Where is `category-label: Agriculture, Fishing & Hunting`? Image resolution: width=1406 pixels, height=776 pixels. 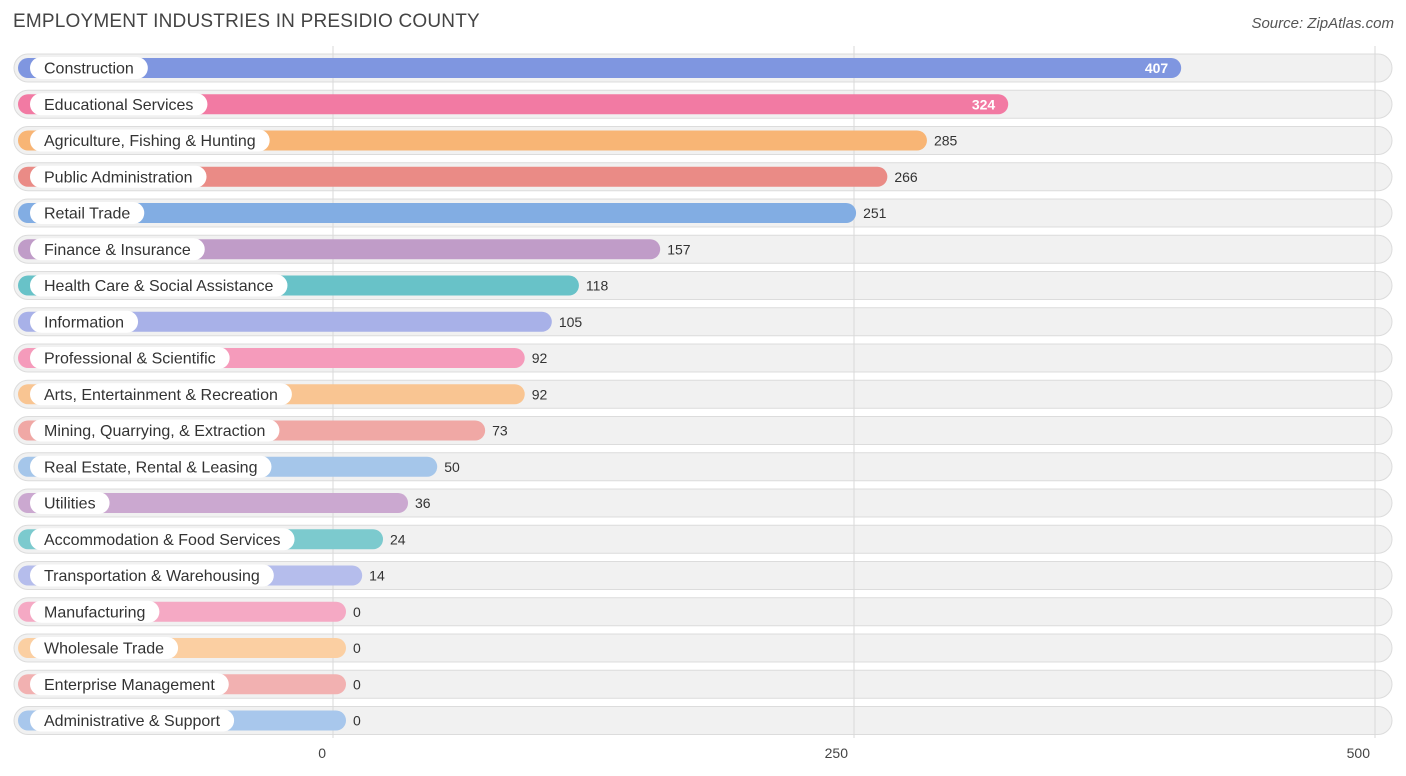 category-label: Agriculture, Fishing & Hunting is located at coordinates (150, 141).